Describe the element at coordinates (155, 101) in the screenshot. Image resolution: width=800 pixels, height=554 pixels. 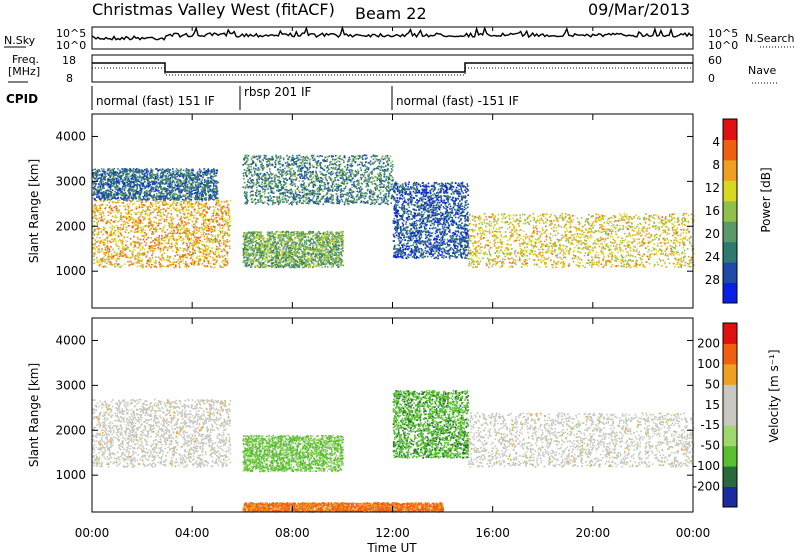
I see `cpid-segment-1: normal (fast) 151 IF` at that location.